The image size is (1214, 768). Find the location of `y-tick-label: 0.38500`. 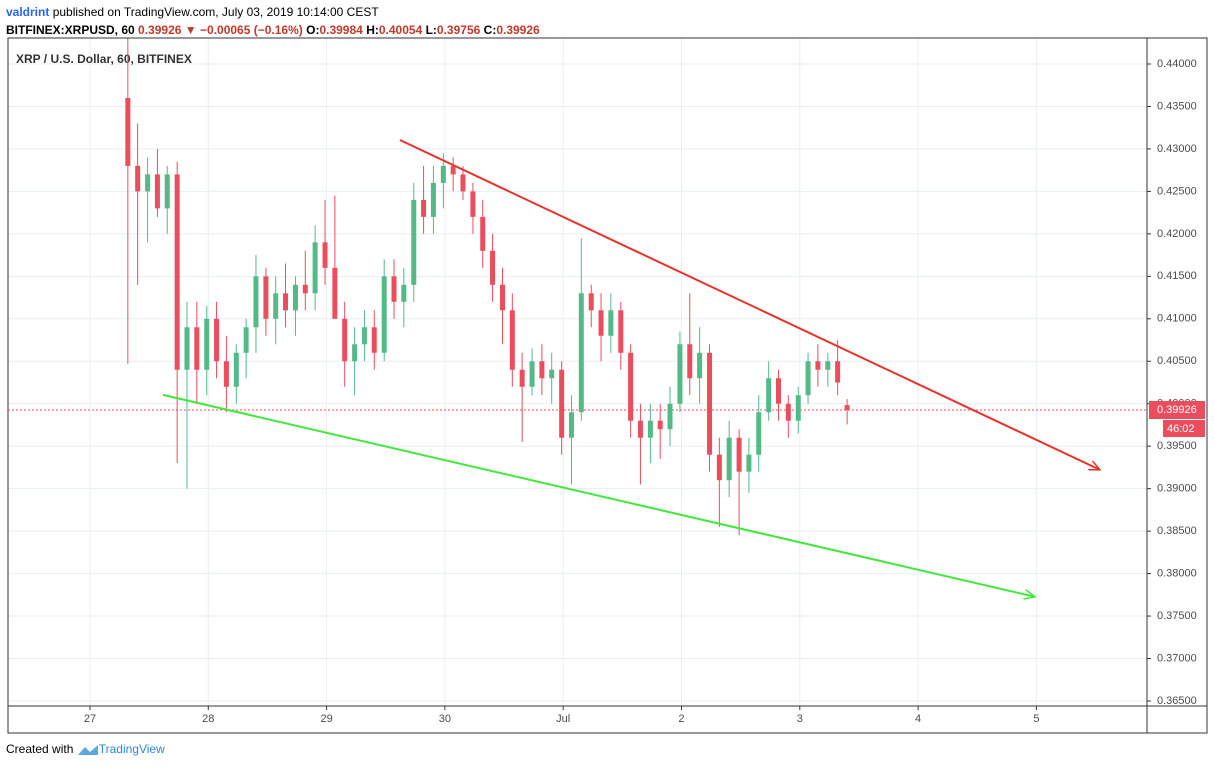

y-tick-label: 0.38500 is located at coordinates (1177, 531).